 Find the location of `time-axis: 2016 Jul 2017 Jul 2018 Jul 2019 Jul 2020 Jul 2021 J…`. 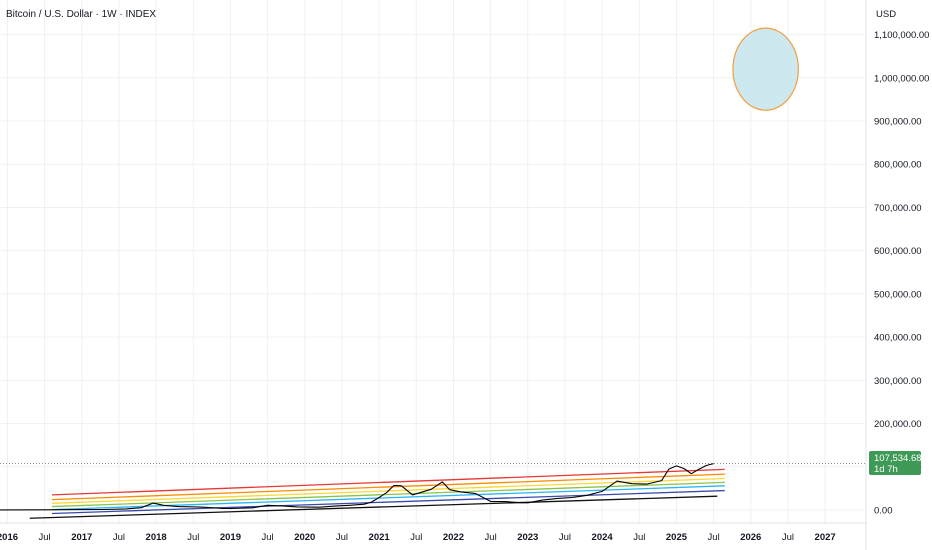

time-axis: 2016 Jul 2017 Jul 2018 Jul 2019 Jul 2020 Jul 2021 J… is located at coordinates (418, 537).